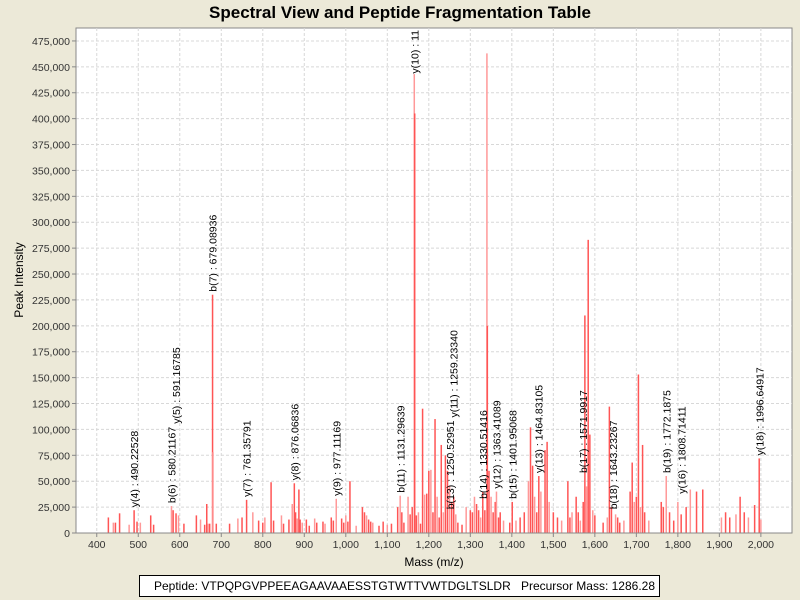 The image size is (800, 600). I want to click on y-tick-label: 150,000, so click(51, 379).